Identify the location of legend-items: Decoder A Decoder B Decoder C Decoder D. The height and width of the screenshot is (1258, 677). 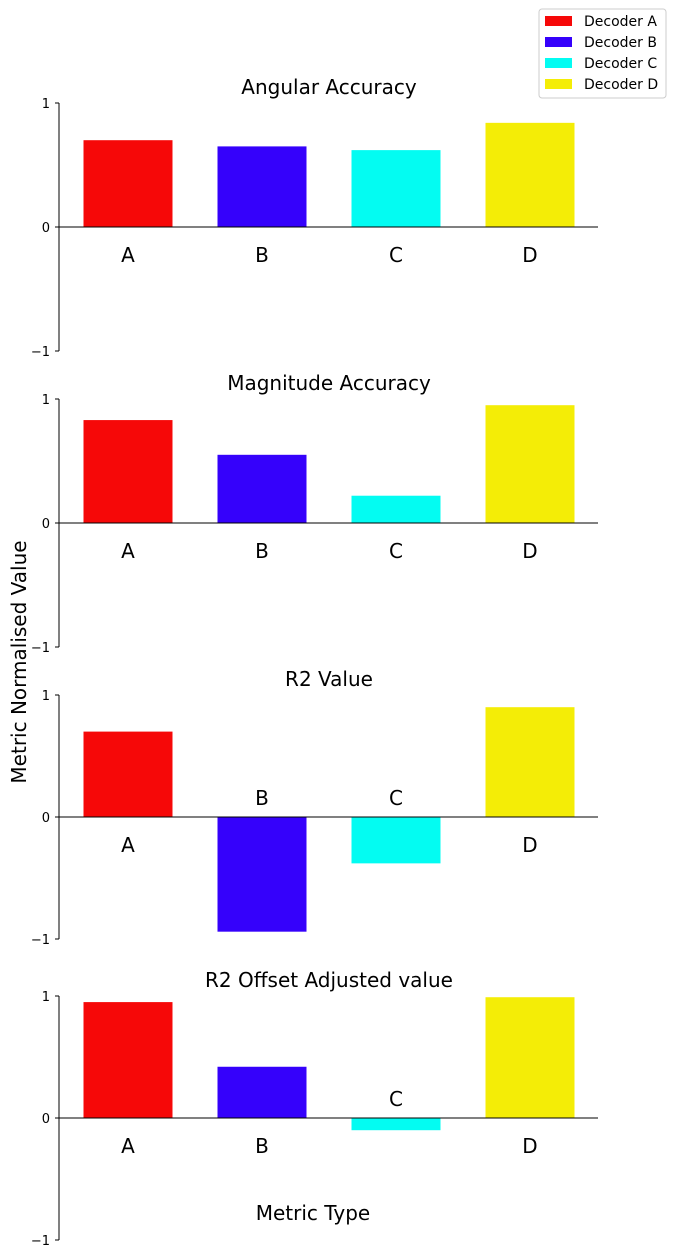
(601, 53).